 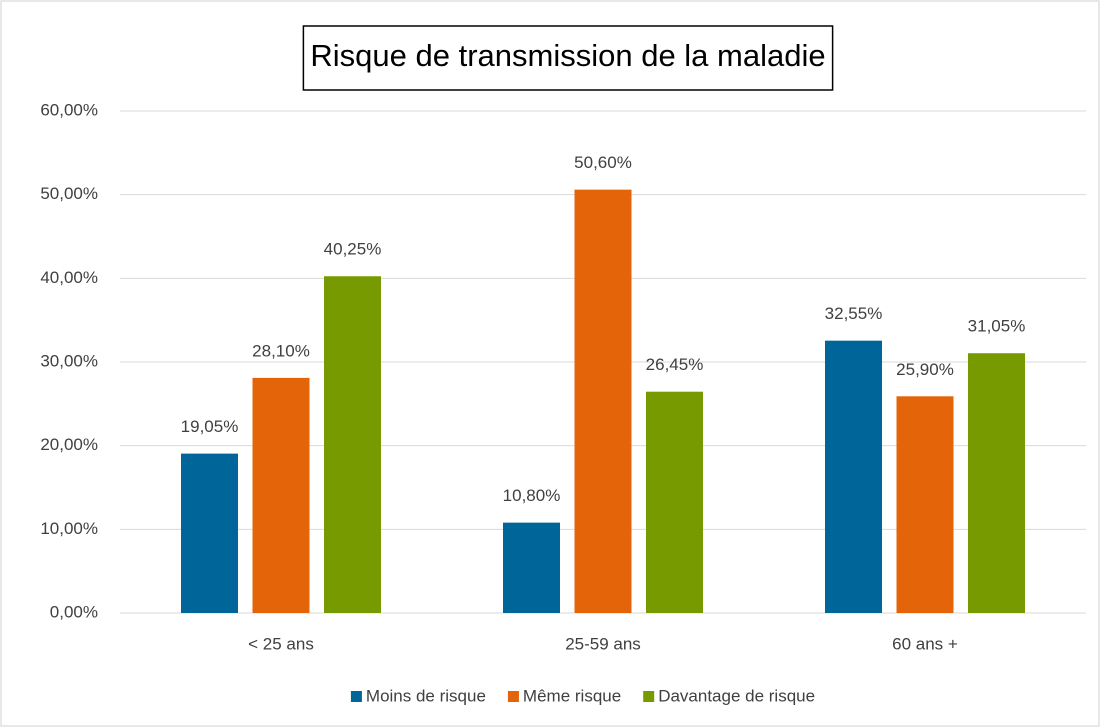 What do you see at coordinates (281, 643) in the screenshot?
I see `x-tick-label: < 25 ans` at bounding box center [281, 643].